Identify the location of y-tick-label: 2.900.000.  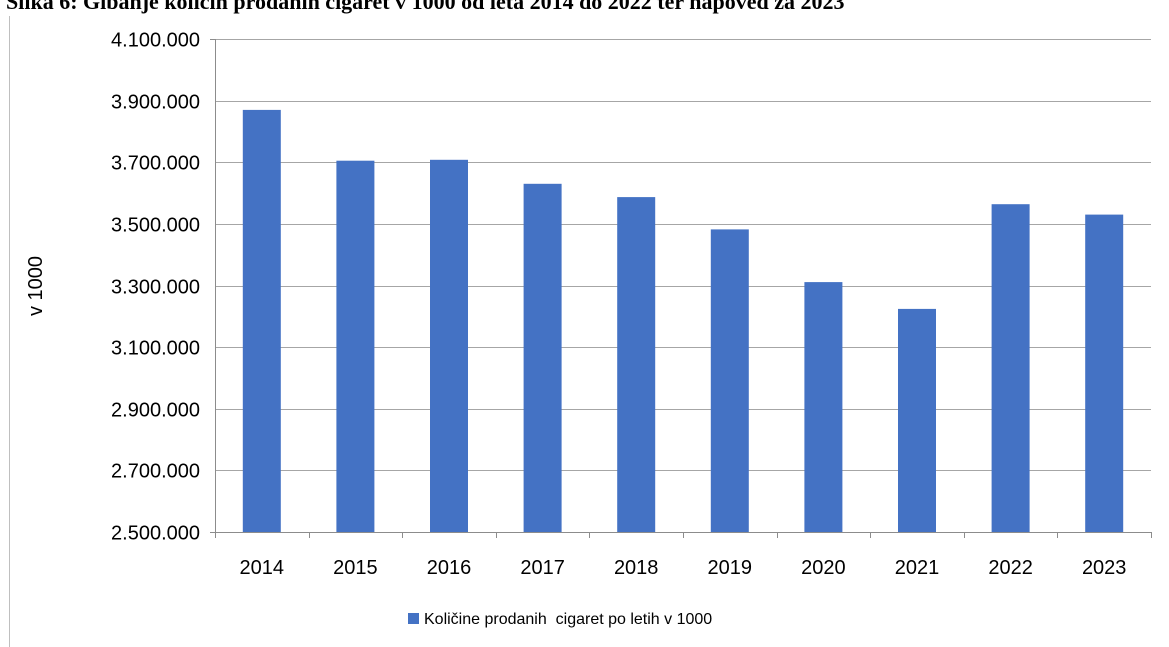
(155, 411).